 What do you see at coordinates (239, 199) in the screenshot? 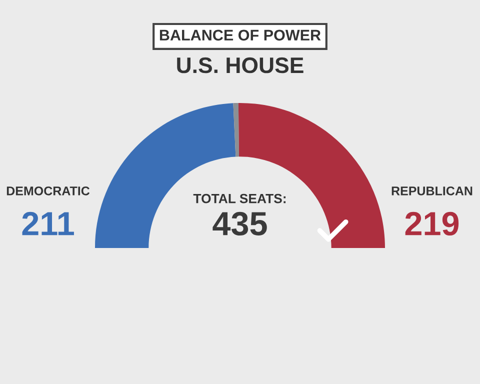
I see `text: TOTAL SEATS:` at bounding box center [239, 199].